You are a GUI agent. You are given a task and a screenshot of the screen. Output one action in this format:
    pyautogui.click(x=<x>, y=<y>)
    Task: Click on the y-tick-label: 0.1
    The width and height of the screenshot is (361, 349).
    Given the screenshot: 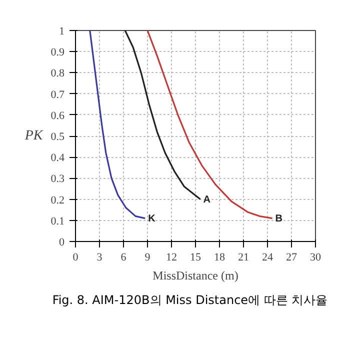 What is the action you would take?
    pyautogui.click(x=57, y=221)
    